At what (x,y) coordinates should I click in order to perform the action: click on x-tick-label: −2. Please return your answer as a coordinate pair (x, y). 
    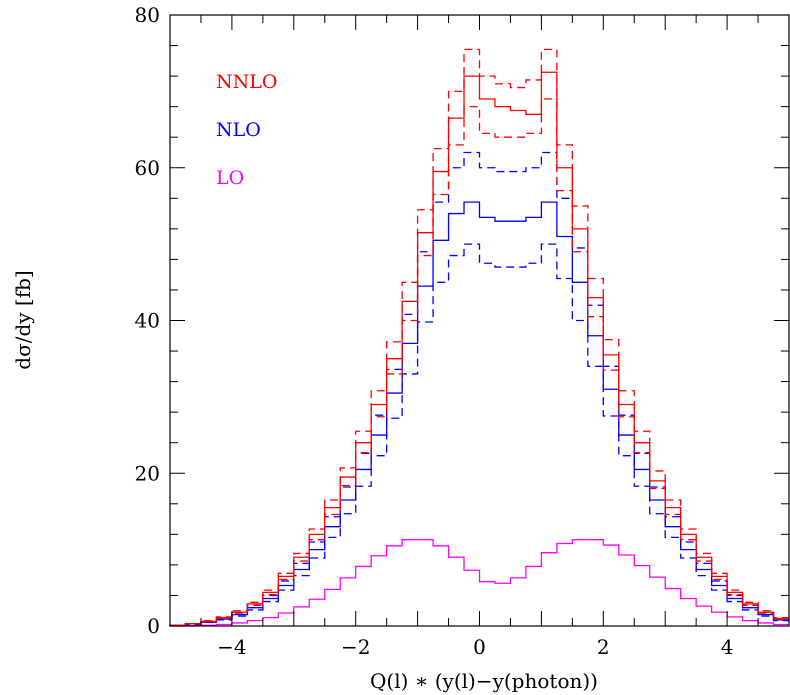
    Looking at the image, I should click on (355, 647).